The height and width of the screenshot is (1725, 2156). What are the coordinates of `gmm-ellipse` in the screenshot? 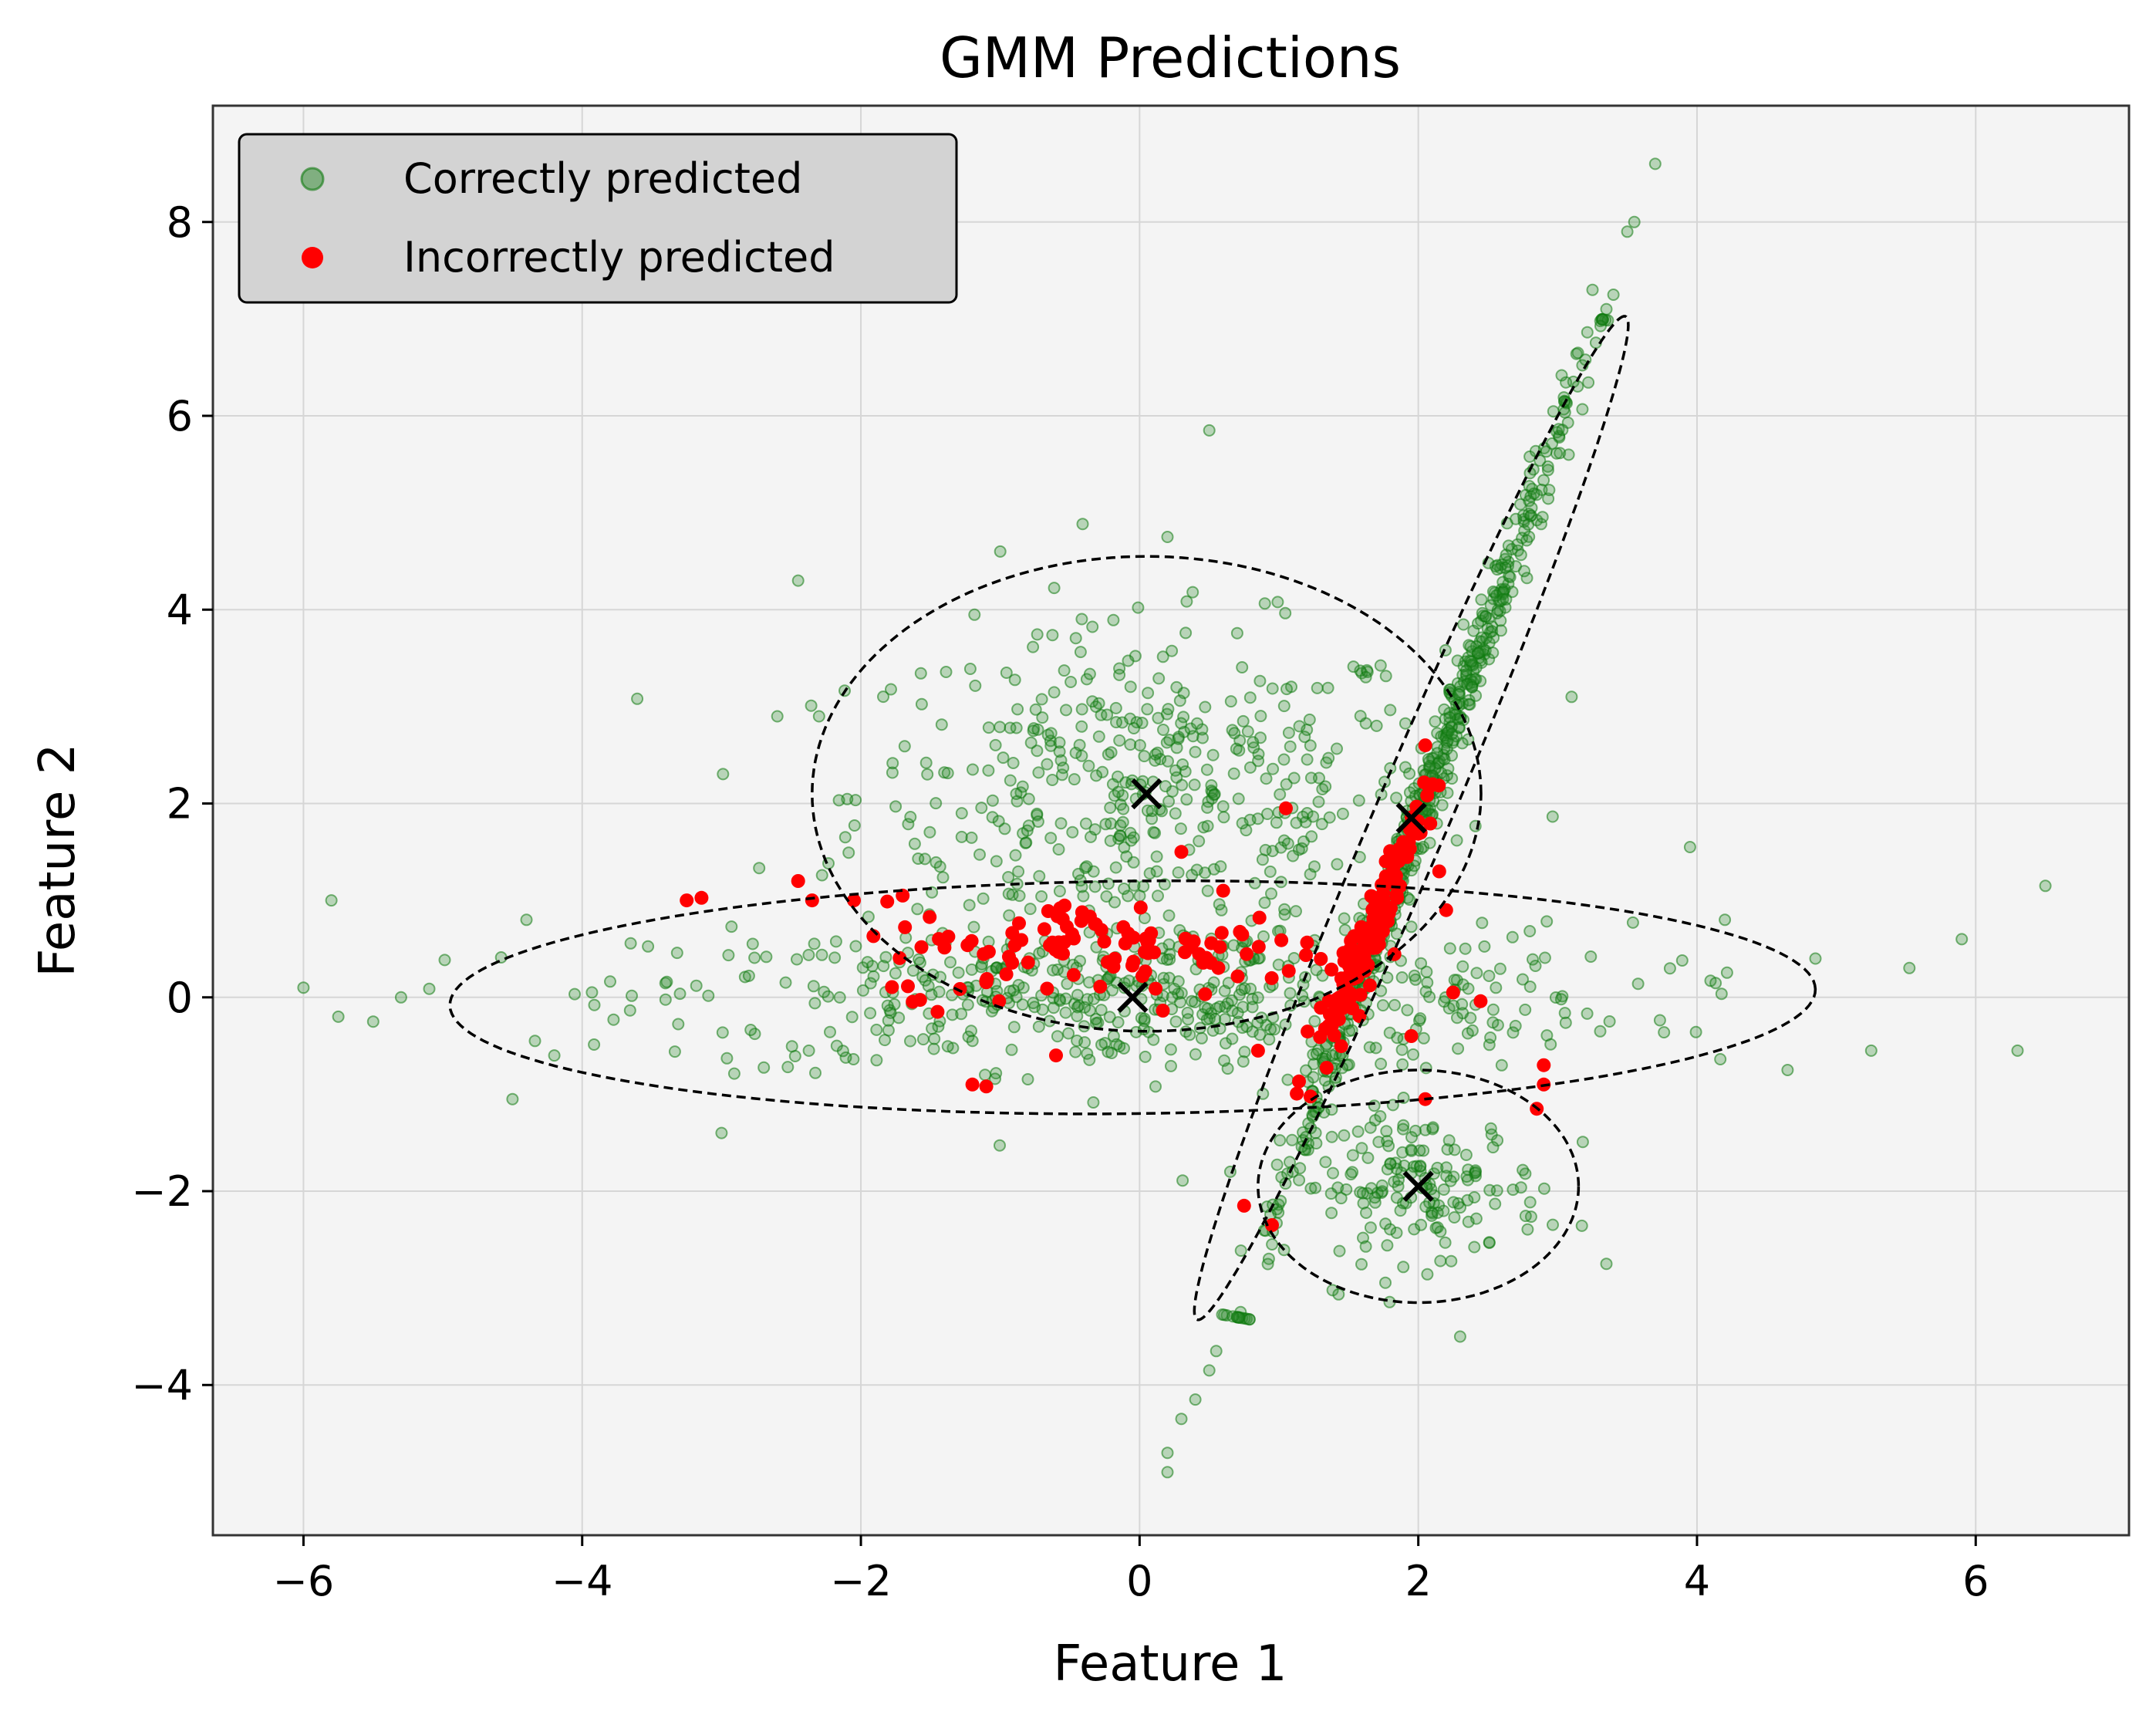 It's located at (1132, 998).